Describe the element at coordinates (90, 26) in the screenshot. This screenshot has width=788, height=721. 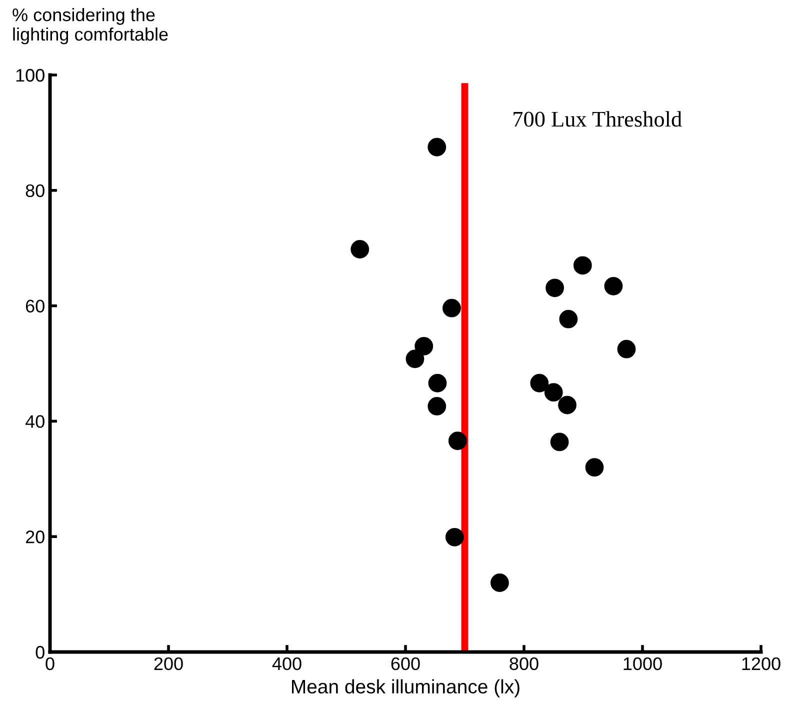
I see `y-axis-title: % considering the lighting comfortable` at that location.